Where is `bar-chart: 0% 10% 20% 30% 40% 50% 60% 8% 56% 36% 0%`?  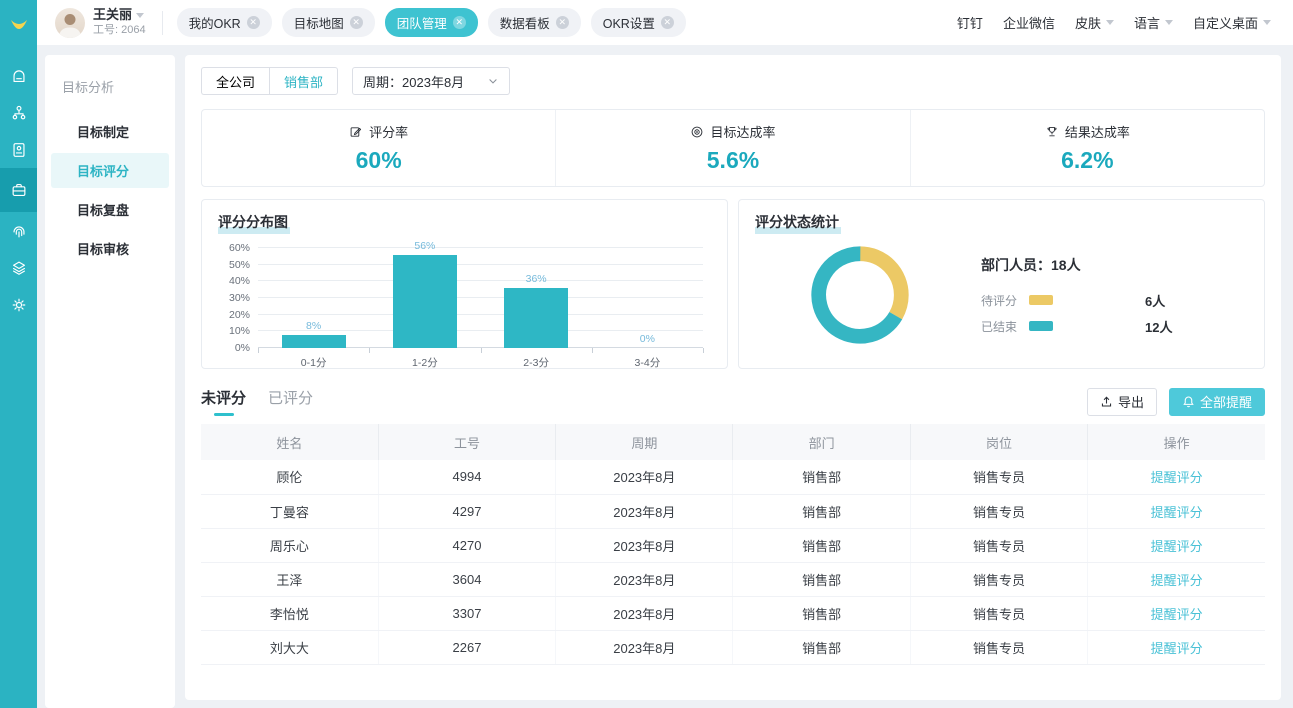
bar-chart: 0% 10% 20% 30% 40% 50% 60% 8% 56% 36% 0% is located at coordinates (466, 297).